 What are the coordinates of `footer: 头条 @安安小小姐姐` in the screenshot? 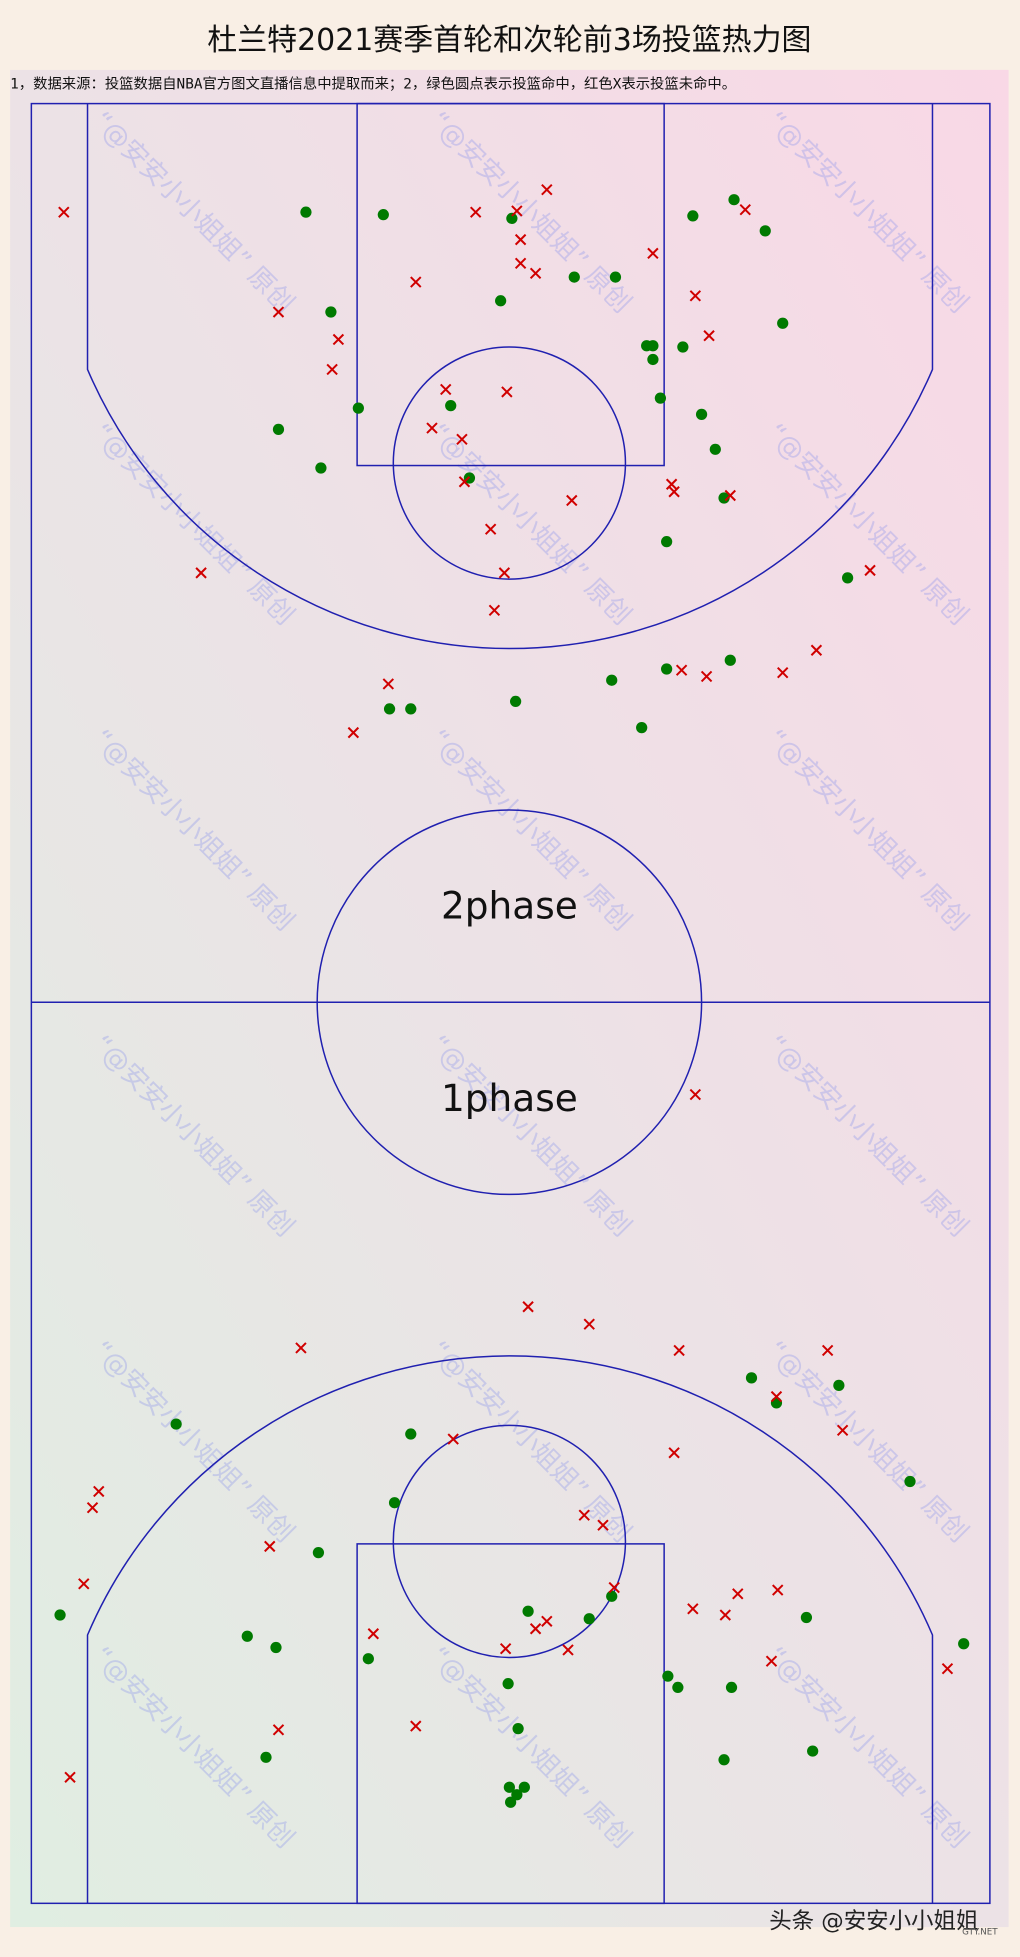 It's located at (873, 1921).